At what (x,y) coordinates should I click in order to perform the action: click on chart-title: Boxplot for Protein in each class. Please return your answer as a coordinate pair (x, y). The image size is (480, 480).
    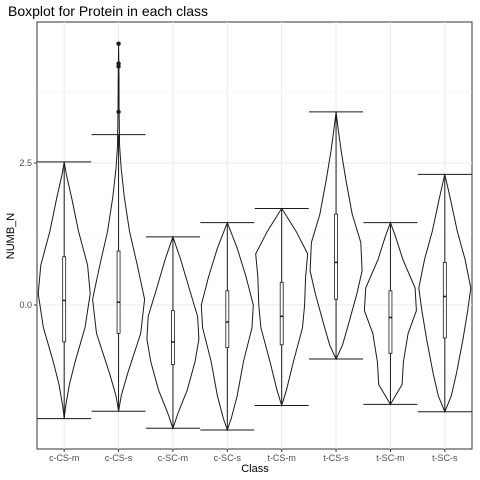
    Looking at the image, I should click on (108, 11).